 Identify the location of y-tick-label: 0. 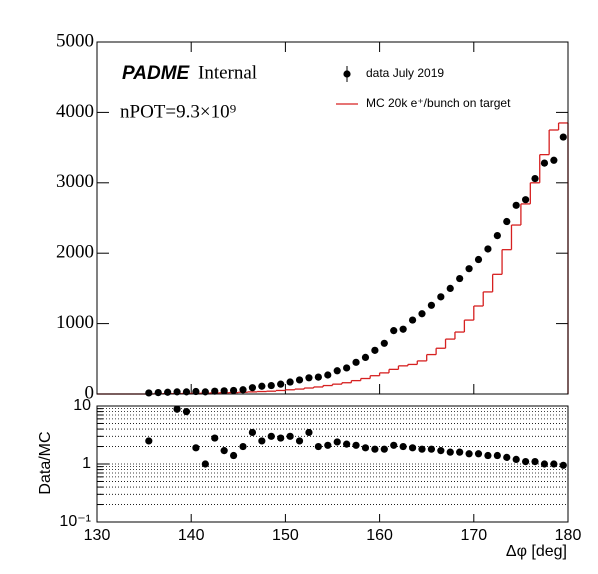
(90, 392).